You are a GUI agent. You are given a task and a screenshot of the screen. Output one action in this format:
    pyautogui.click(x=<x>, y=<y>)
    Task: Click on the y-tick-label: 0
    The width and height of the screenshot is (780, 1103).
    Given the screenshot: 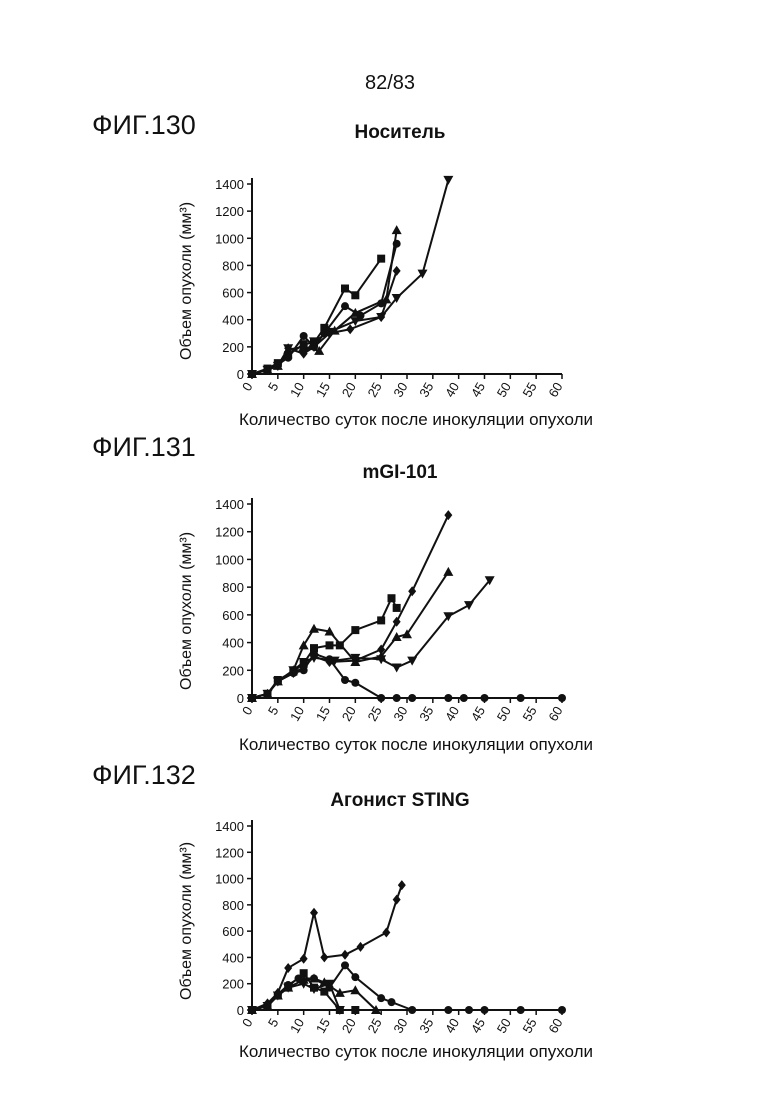 What is the action you would take?
    pyautogui.click(x=240, y=698)
    